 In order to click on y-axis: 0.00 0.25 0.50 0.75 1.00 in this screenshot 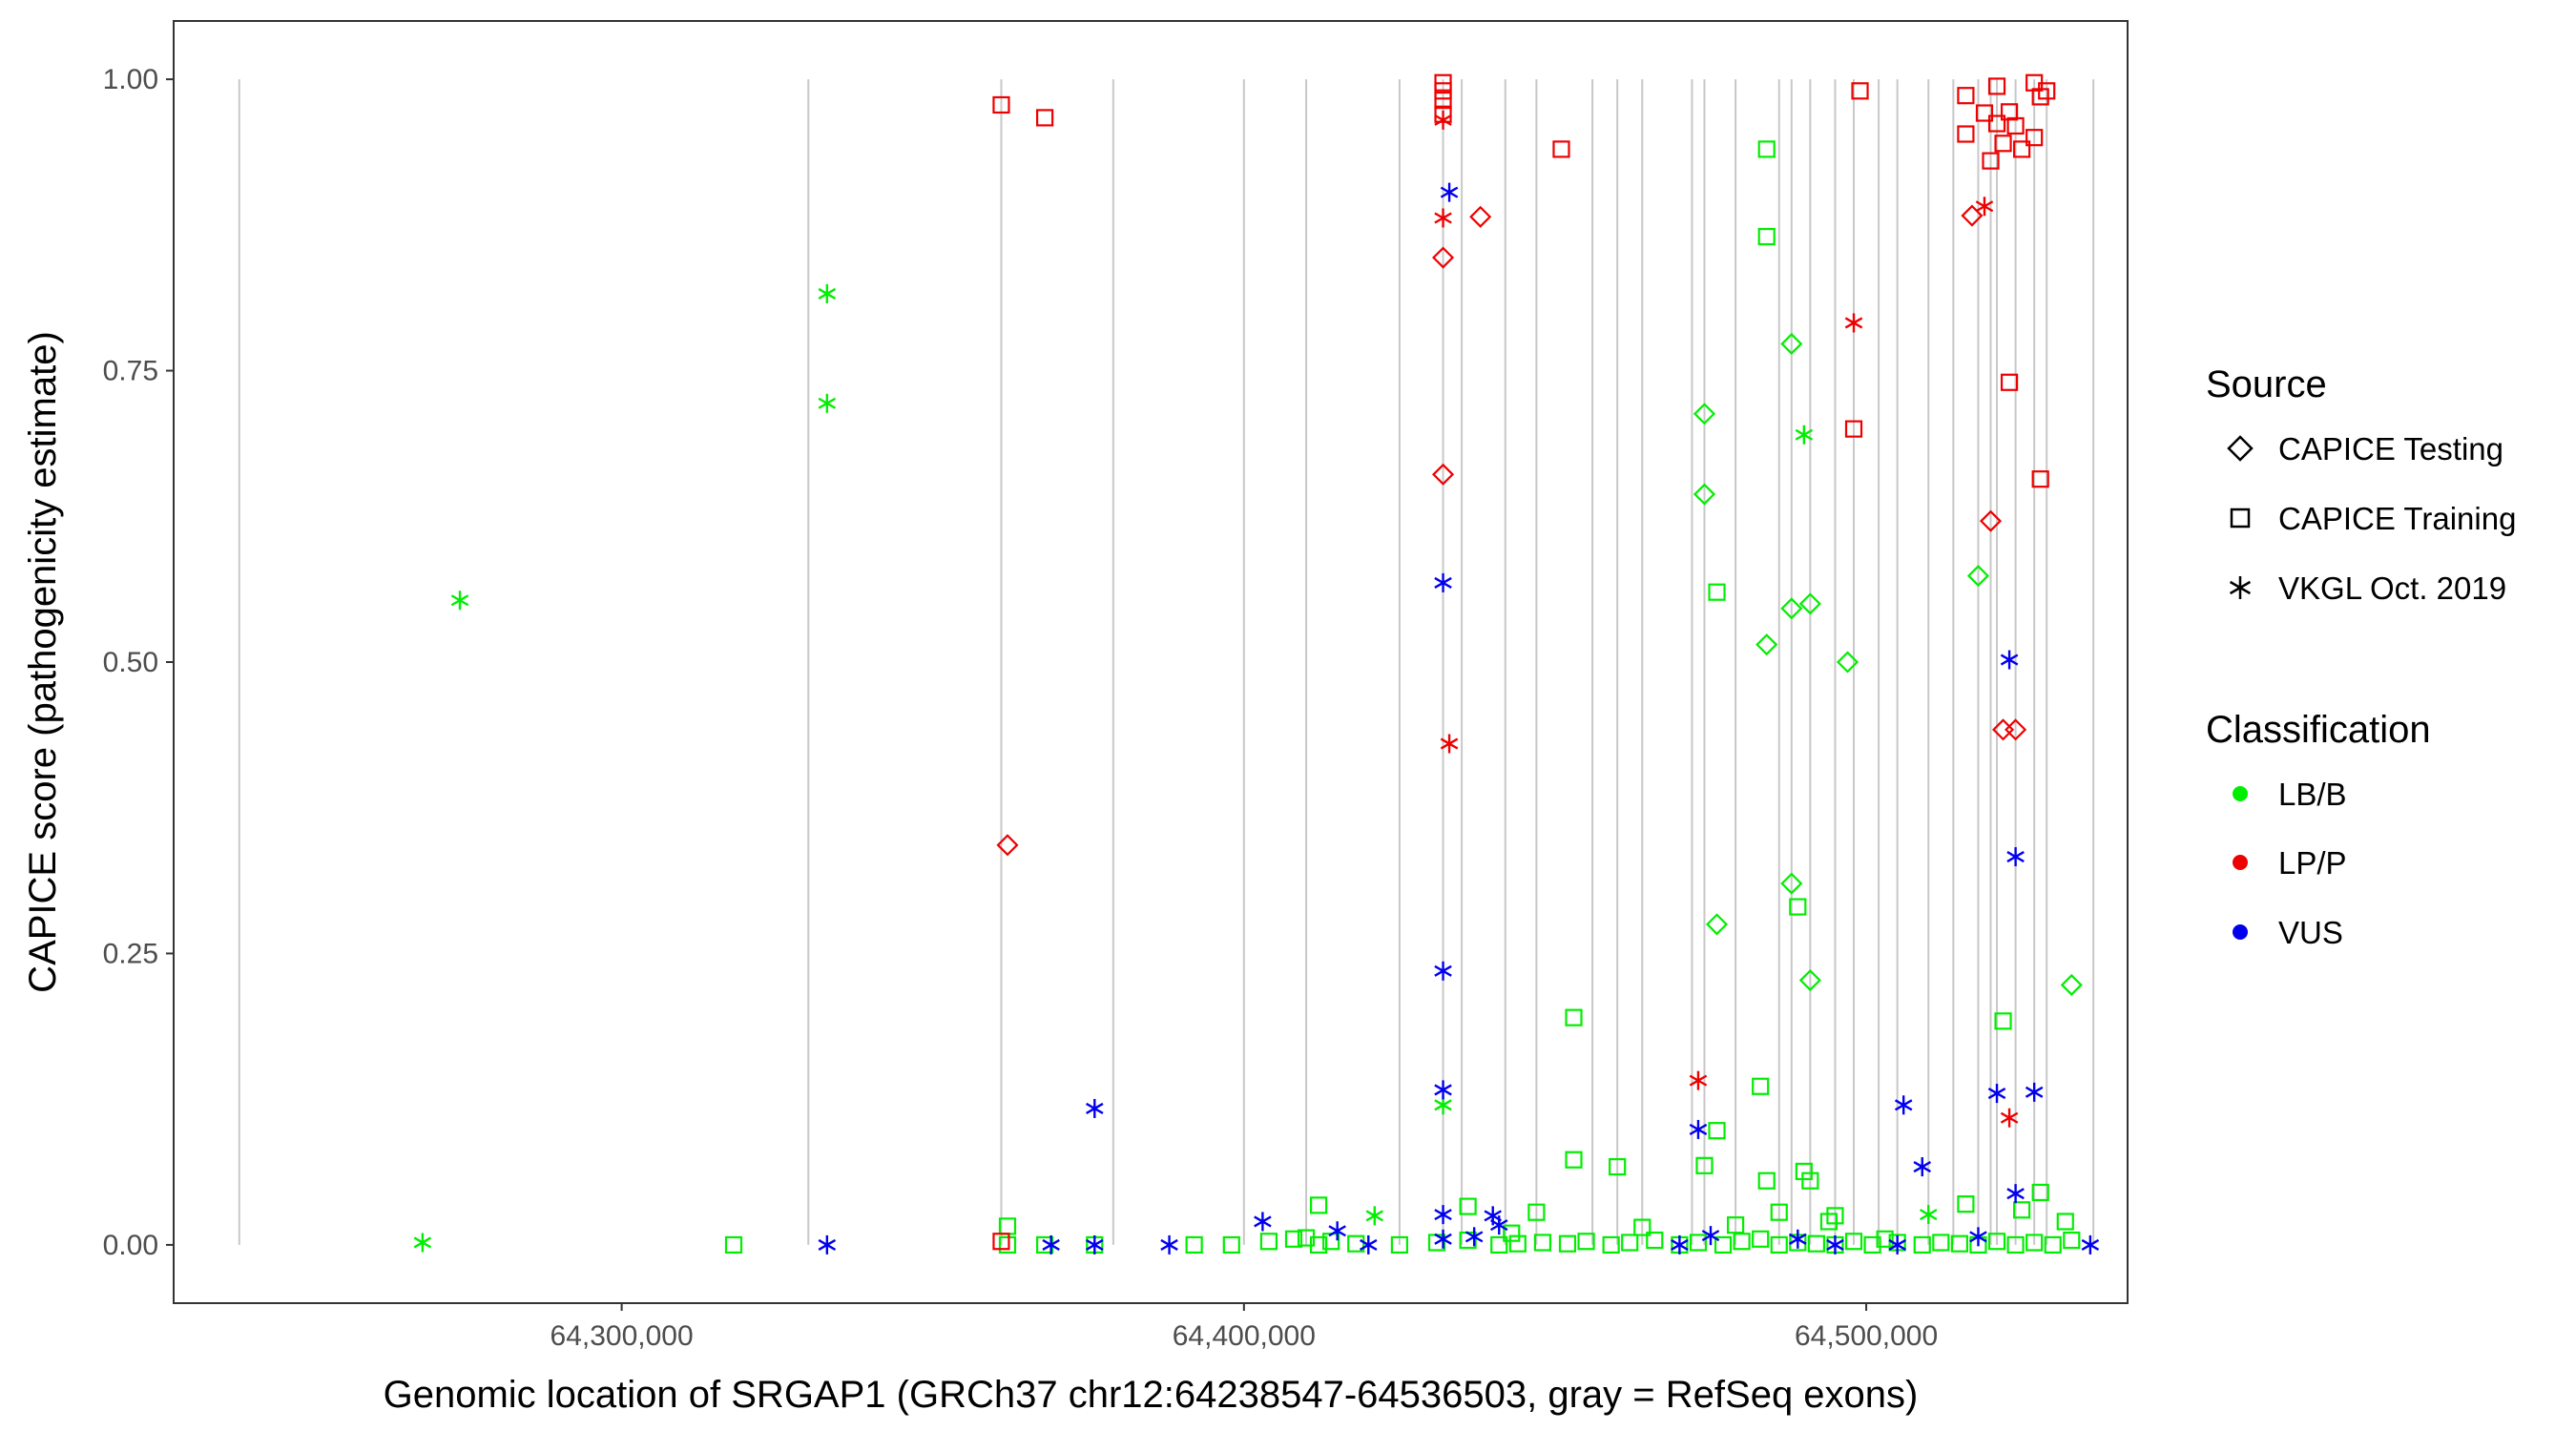, I will do `click(138, 662)`.